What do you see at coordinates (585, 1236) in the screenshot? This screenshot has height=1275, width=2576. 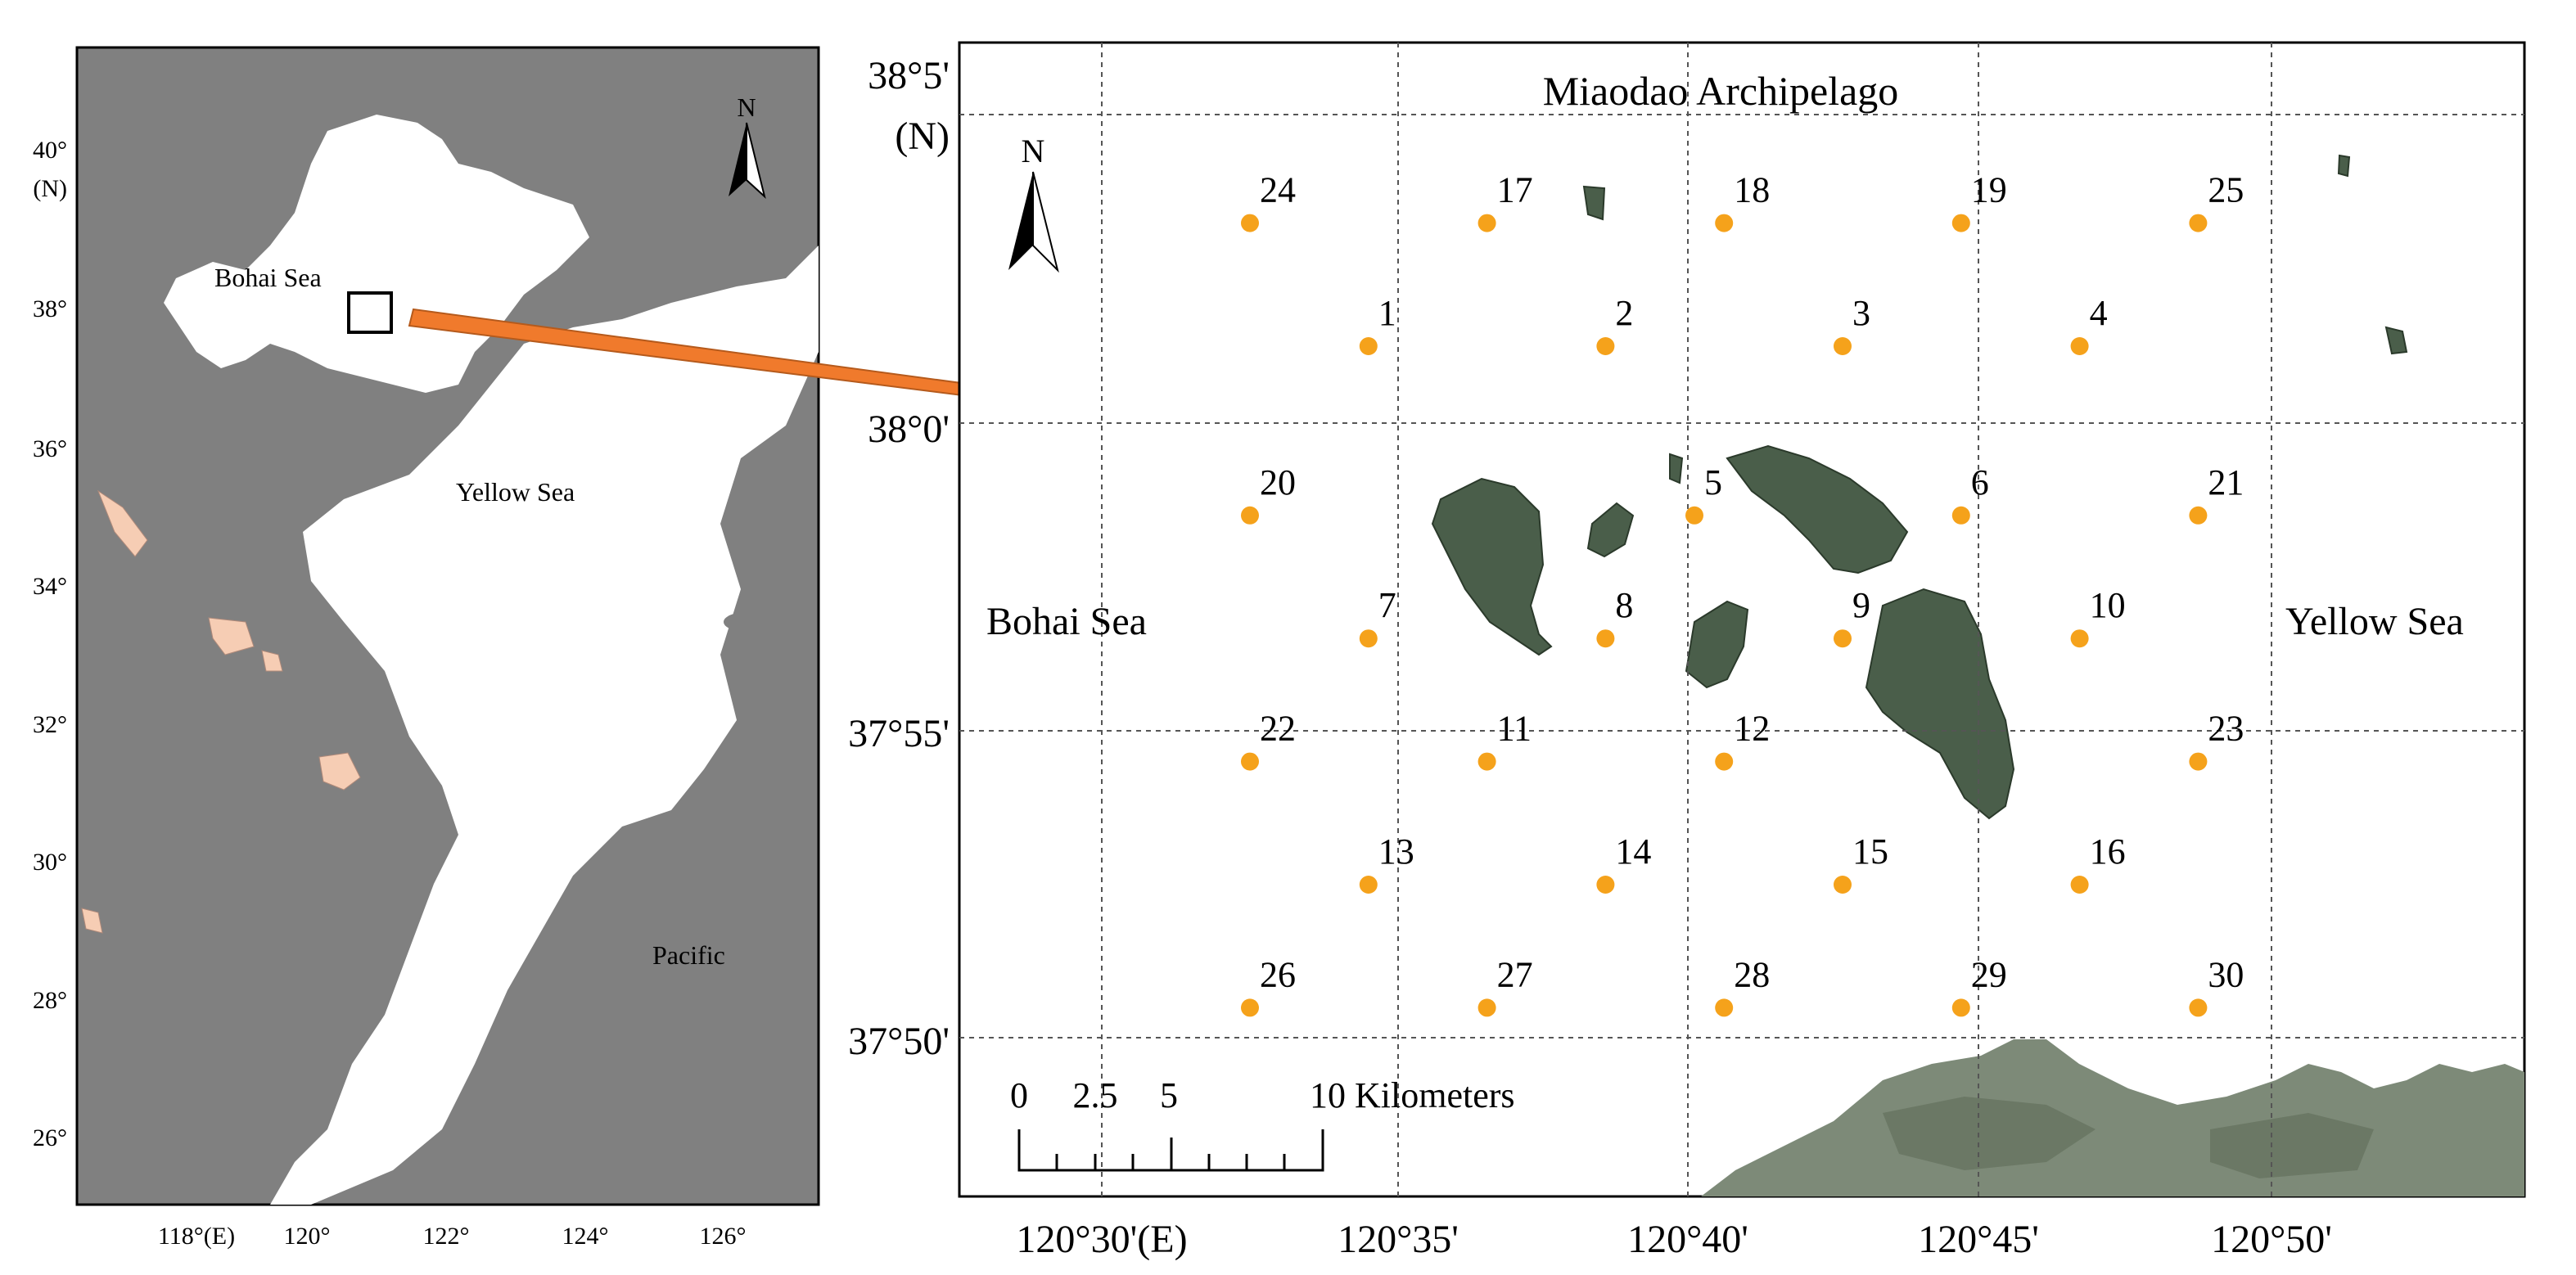 I see `left-lon-label: 124°` at bounding box center [585, 1236].